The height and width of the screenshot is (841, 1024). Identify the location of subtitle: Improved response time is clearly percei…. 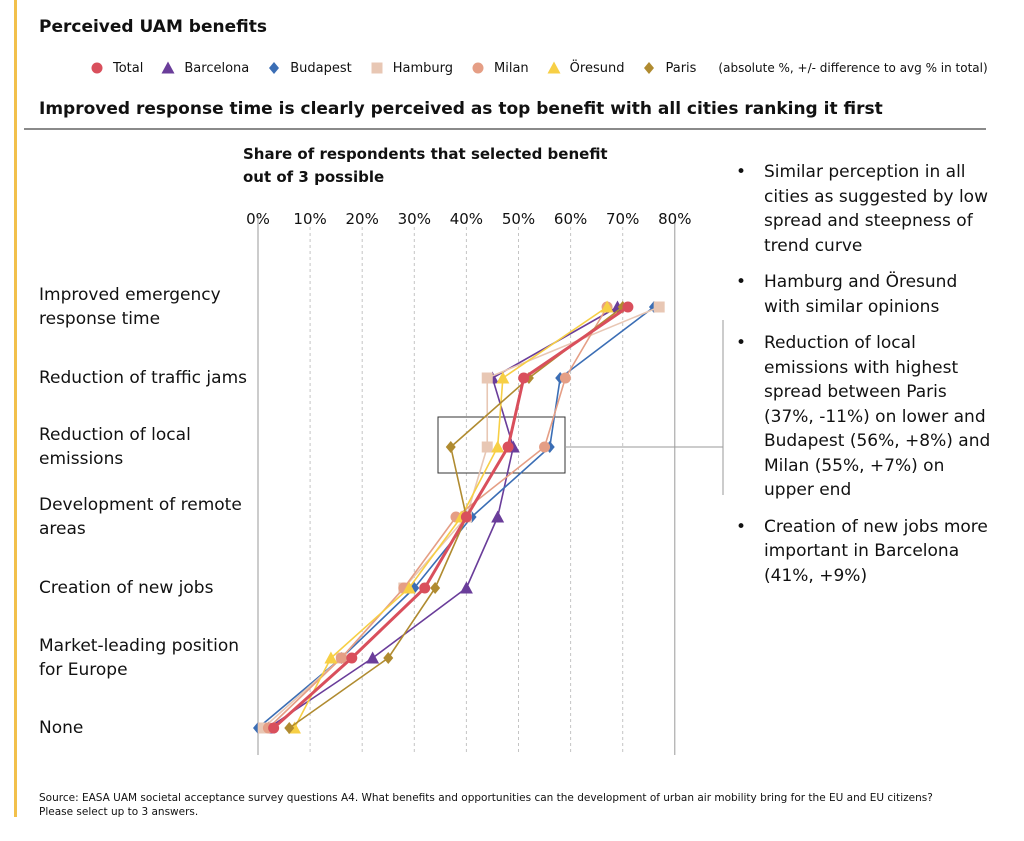
(461, 109).